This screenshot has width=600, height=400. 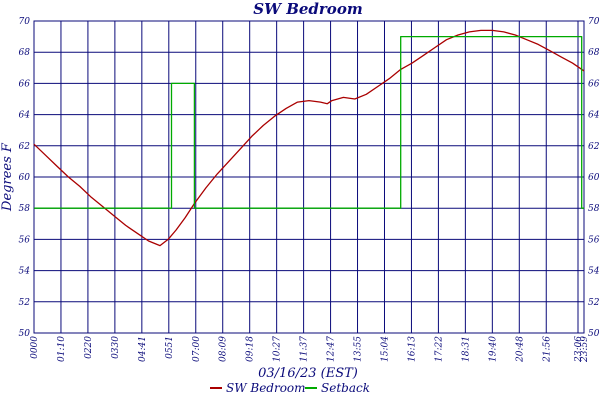 What do you see at coordinates (308, 373) in the screenshot?
I see `x-axis-label: 03/16/23 (EST)` at bounding box center [308, 373].